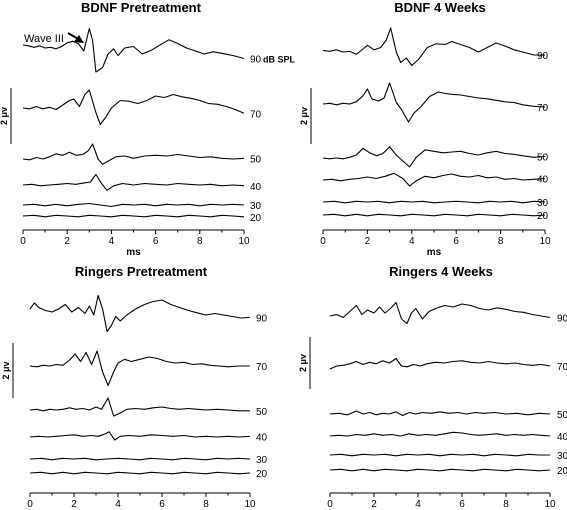 This screenshot has height=510, width=567. Describe the element at coordinates (440, 7) in the screenshot. I see `panel-title: BDNF 4 Weeks` at that location.